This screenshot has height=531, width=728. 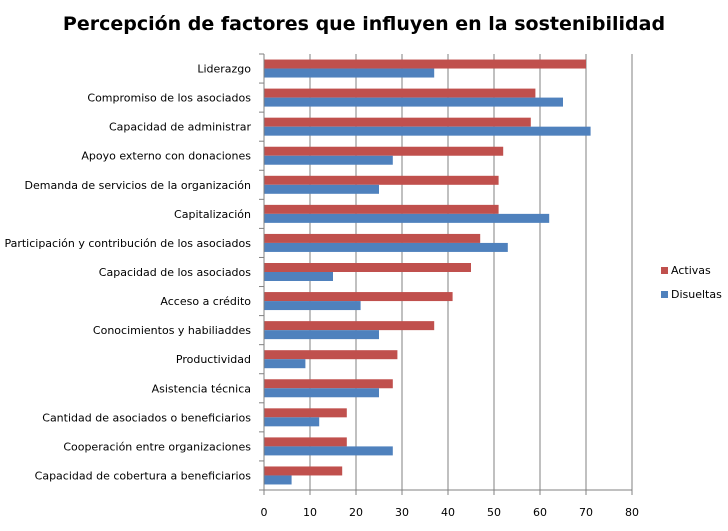 I want to click on legend-swatch-activas, so click(x=664, y=270).